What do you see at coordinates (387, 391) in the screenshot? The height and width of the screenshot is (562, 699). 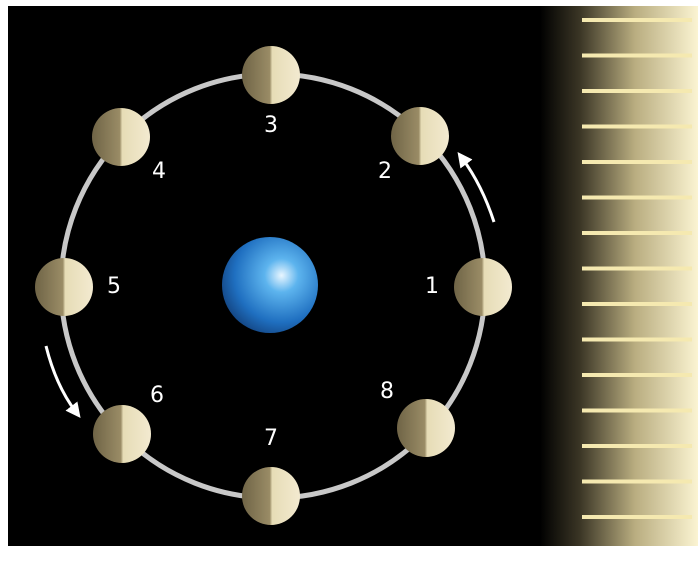 I see `moon-label-8: 8` at bounding box center [387, 391].